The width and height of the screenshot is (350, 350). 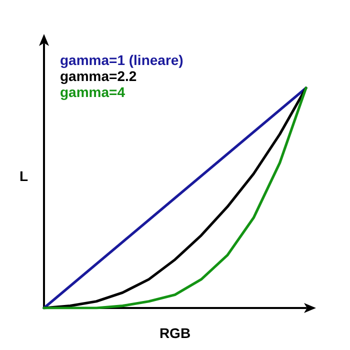 I want to click on text: gamma=2.2, so click(x=99, y=76).